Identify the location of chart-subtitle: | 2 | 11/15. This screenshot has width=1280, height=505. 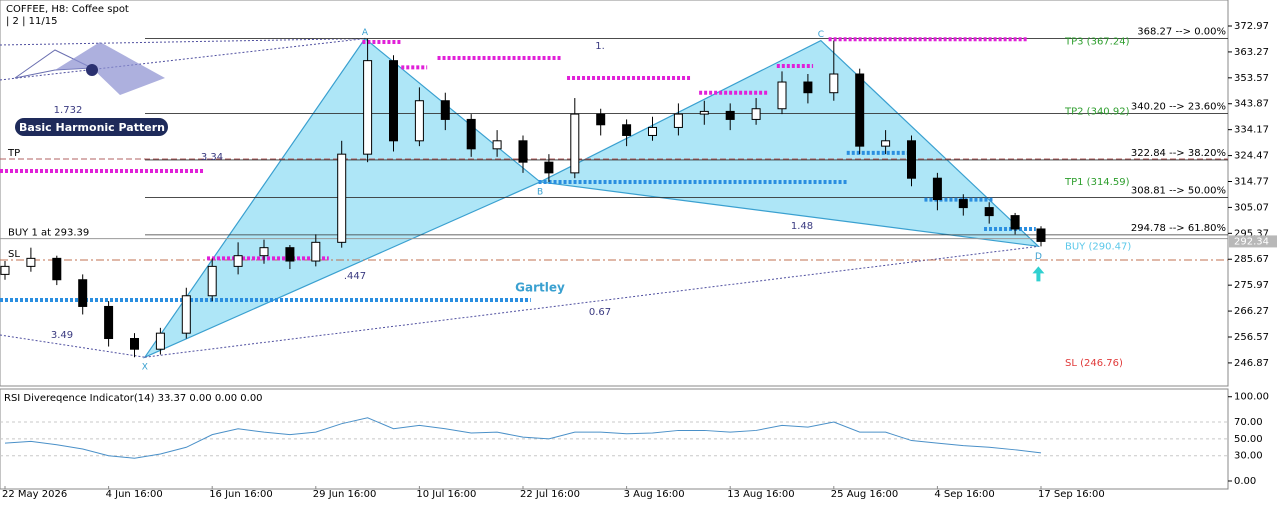
(31, 21).